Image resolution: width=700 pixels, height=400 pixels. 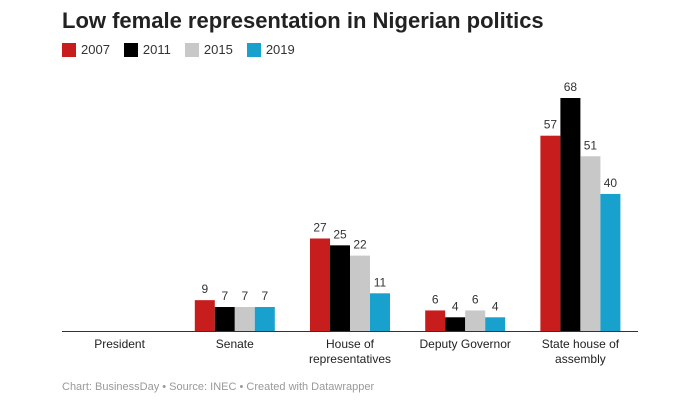 What do you see at coordinates (611, 183) in the screenshot?
I see `data-label: 40` at bounding box center [611, 183].